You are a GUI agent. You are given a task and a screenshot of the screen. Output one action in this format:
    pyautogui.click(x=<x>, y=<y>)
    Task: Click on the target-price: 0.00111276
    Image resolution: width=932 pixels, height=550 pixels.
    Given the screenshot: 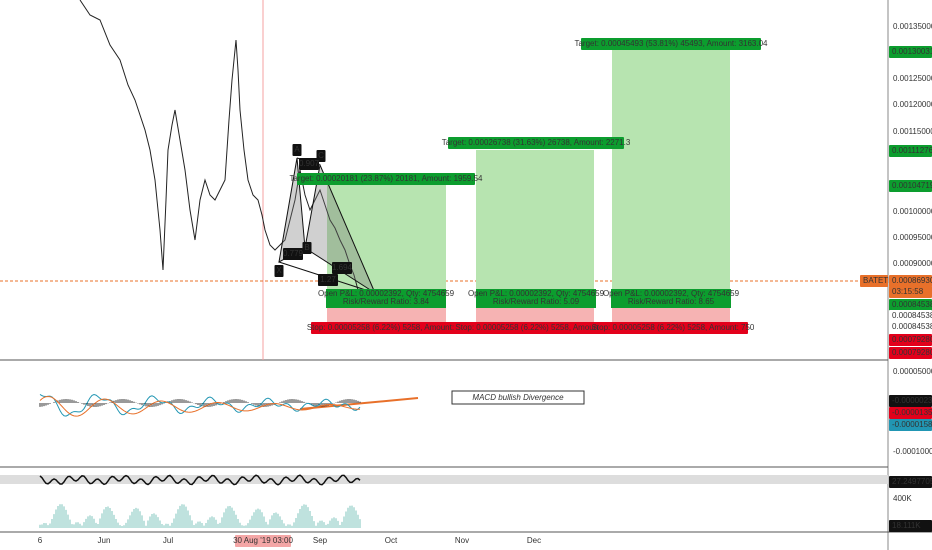 What is the action you would take?
    pyautogui.click(x=912, y=150)
    